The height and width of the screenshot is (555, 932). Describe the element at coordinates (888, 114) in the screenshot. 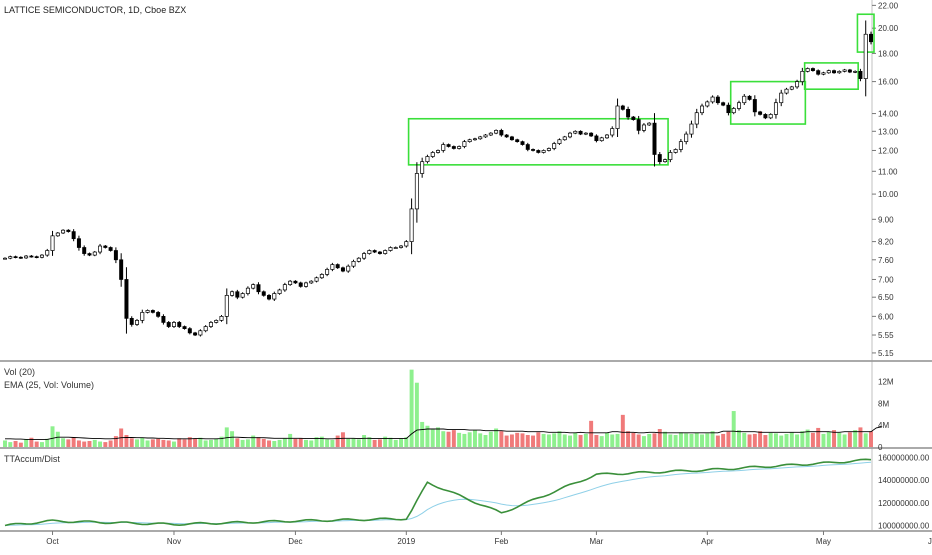

I see `price-tick-label-4: 14.00` at that location.